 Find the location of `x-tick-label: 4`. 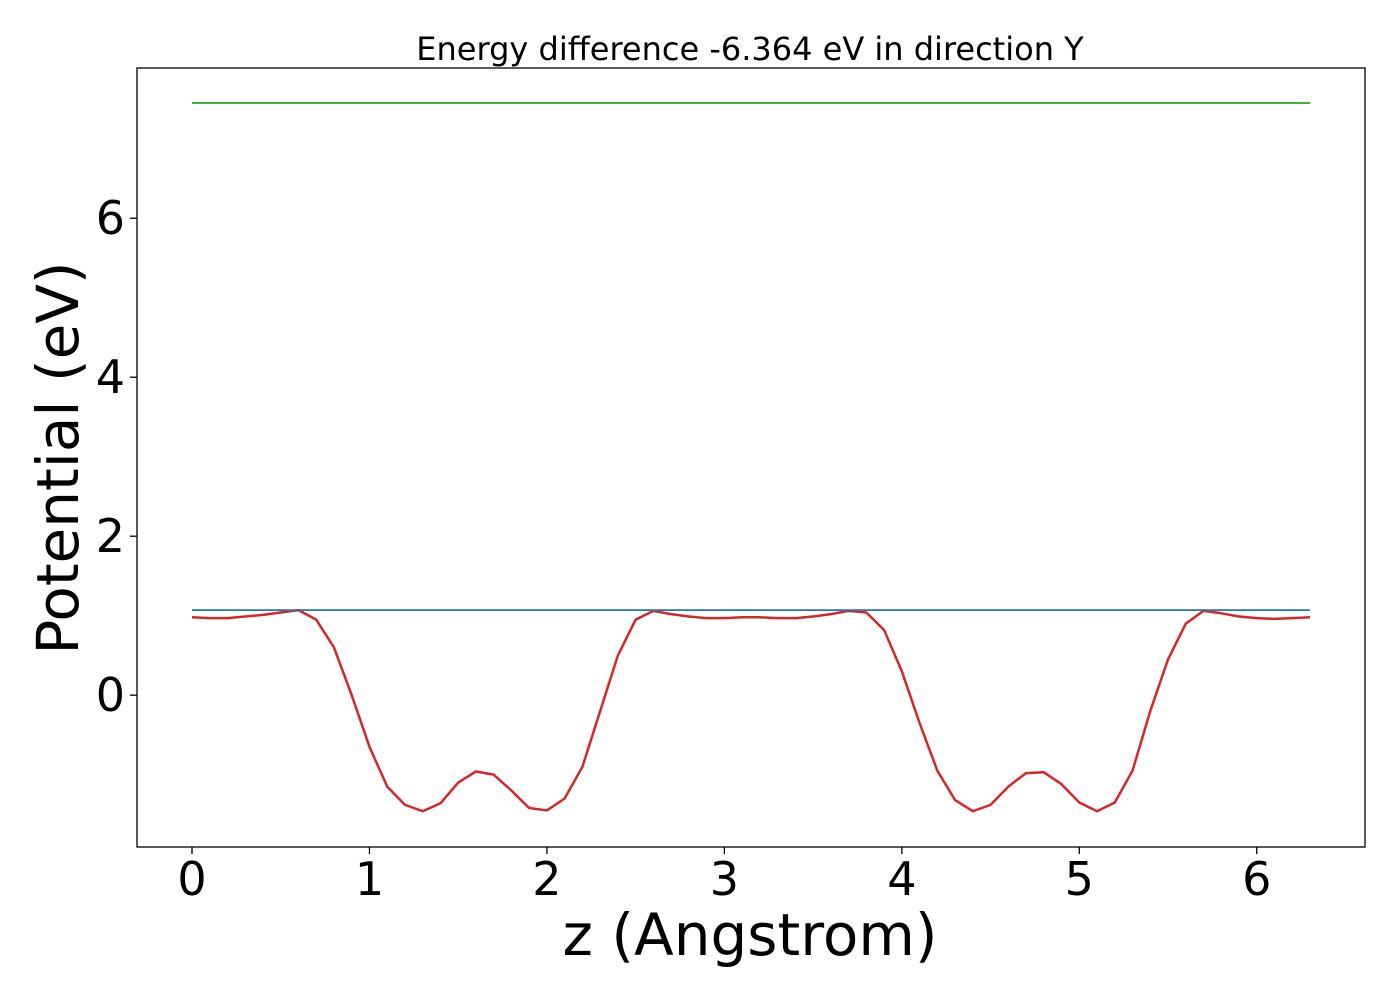

x-tick-label: 4 is located at coordinates (901, 879).